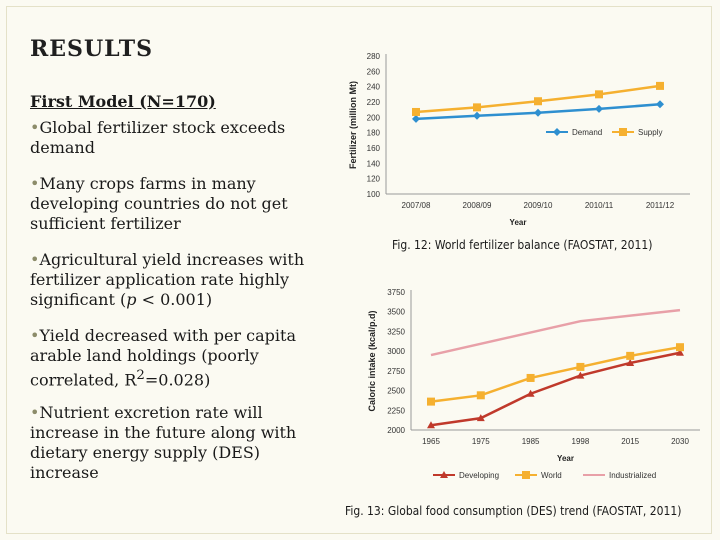 The height and width of the screenshot is (540, 720). What do you see at coordinates (632, 475) in the screenshot?
I see `legend-label: Industrialized` at bounding box center [632, 475].